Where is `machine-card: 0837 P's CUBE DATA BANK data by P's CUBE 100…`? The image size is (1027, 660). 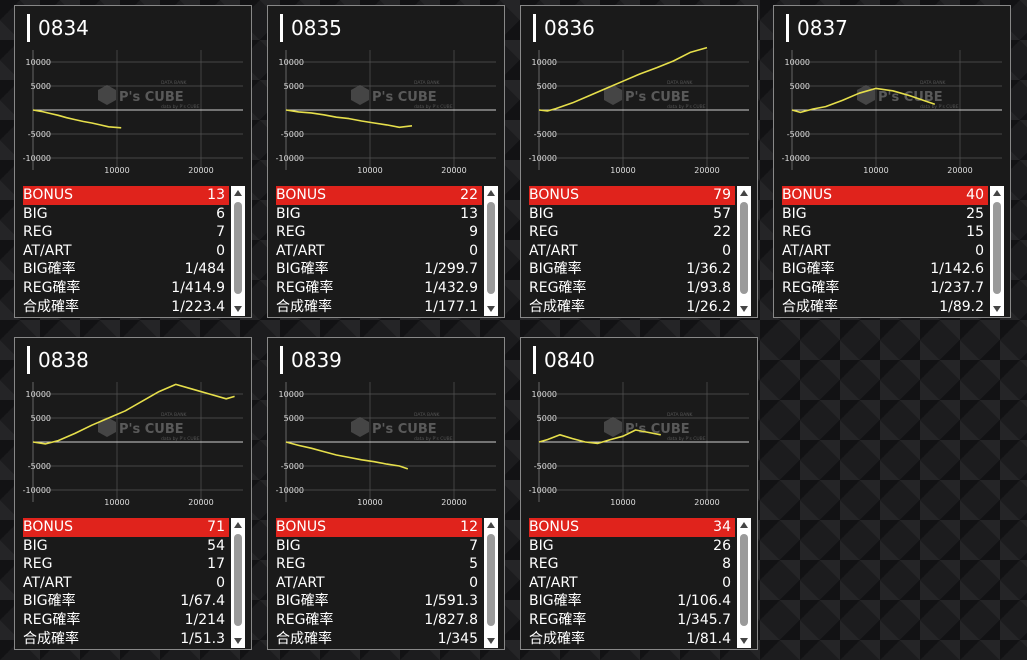 machine-card: 0837 P's CUBE DATA BANK data by P's CUBE 100… is located at coordinates (892, 161).